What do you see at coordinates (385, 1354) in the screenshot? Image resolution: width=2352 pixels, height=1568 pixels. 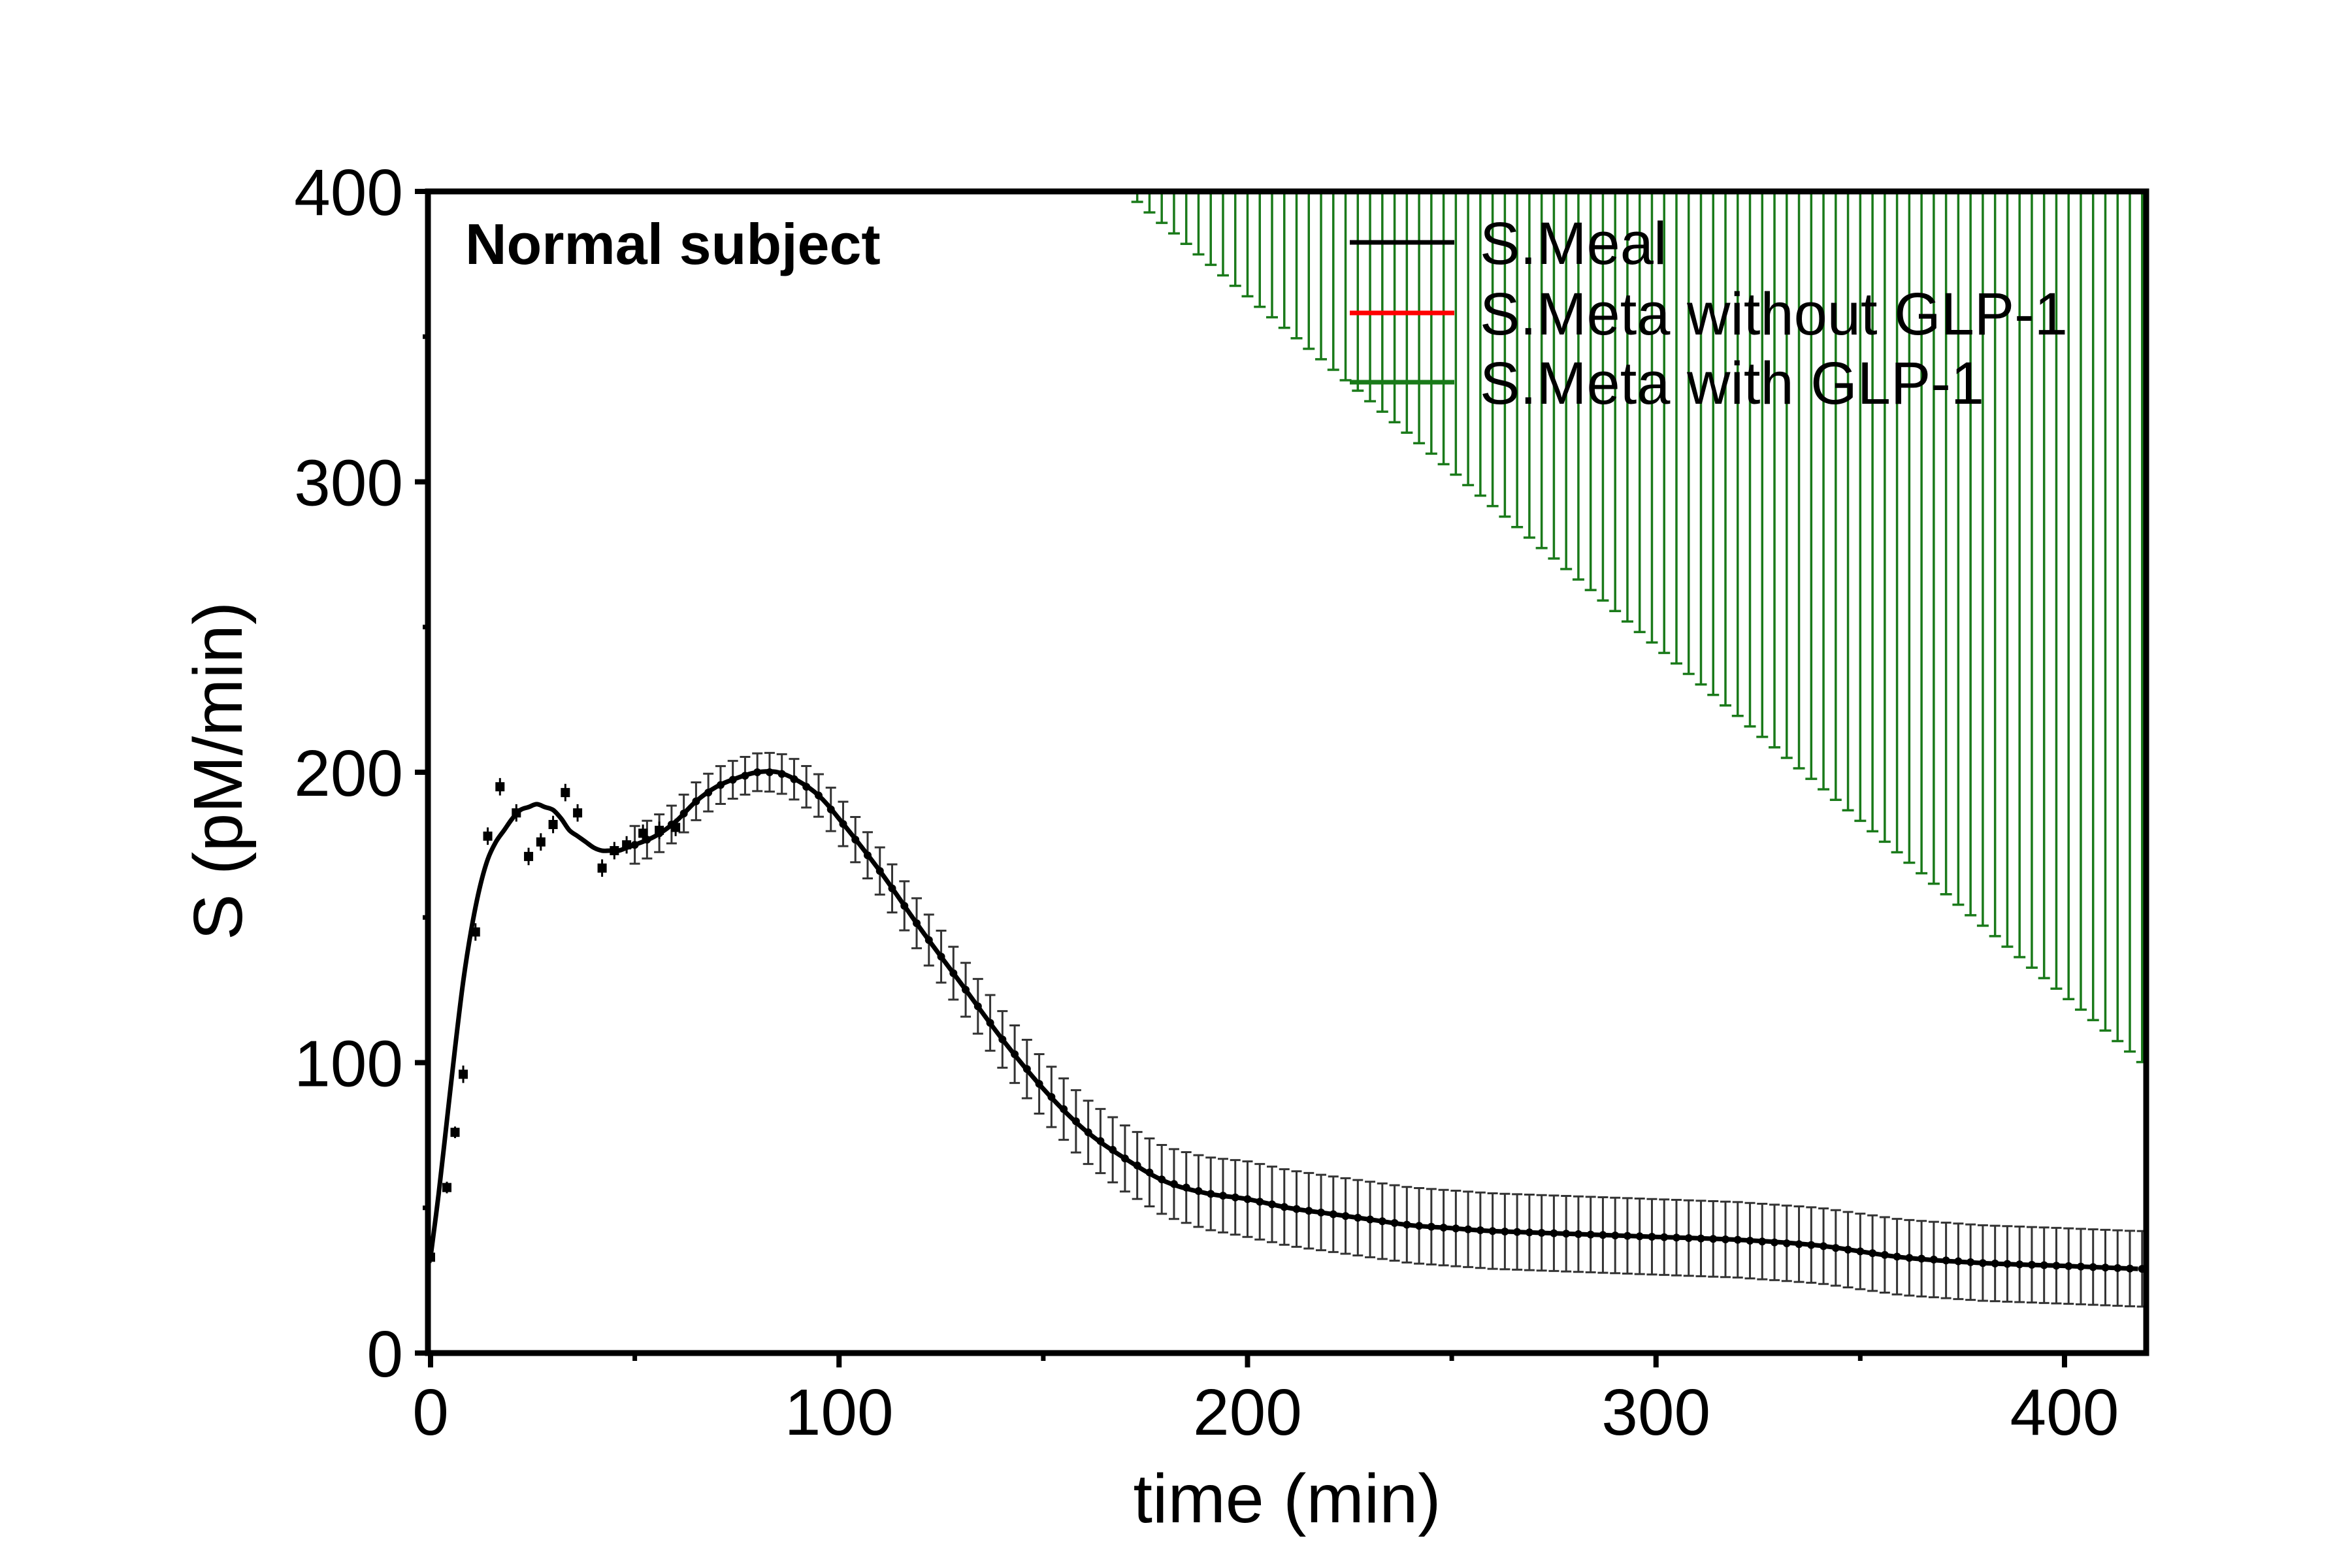 I see `y-tick-label: 0` at bounding box center [385, 1354].